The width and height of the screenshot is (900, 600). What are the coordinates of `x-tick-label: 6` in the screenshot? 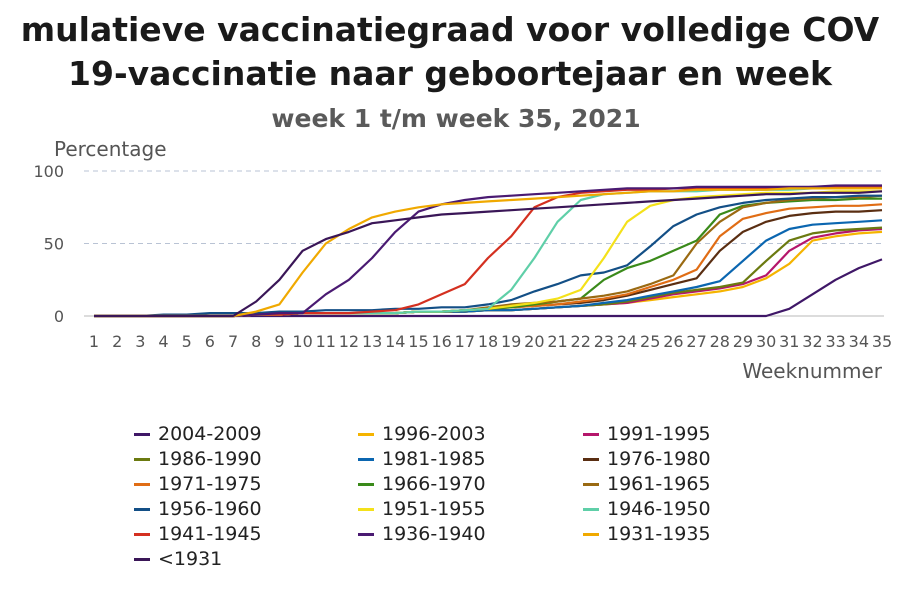 It's located at (210, 341).